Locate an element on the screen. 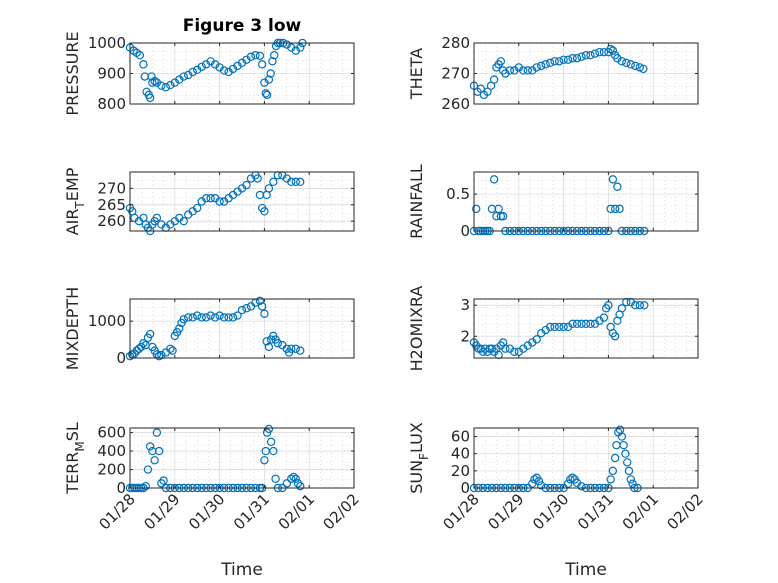 The image size is (778, 583). chart-6-xtick-label: 02/02 is located at coordinates (341, 511).